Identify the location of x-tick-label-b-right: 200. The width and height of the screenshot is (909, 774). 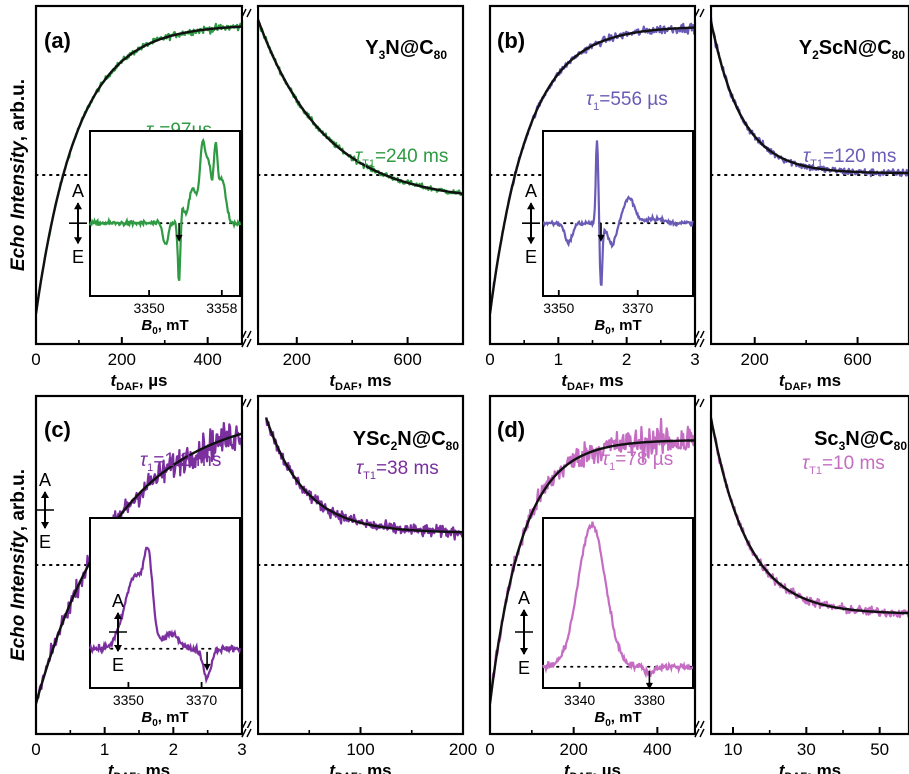
(755, 359).